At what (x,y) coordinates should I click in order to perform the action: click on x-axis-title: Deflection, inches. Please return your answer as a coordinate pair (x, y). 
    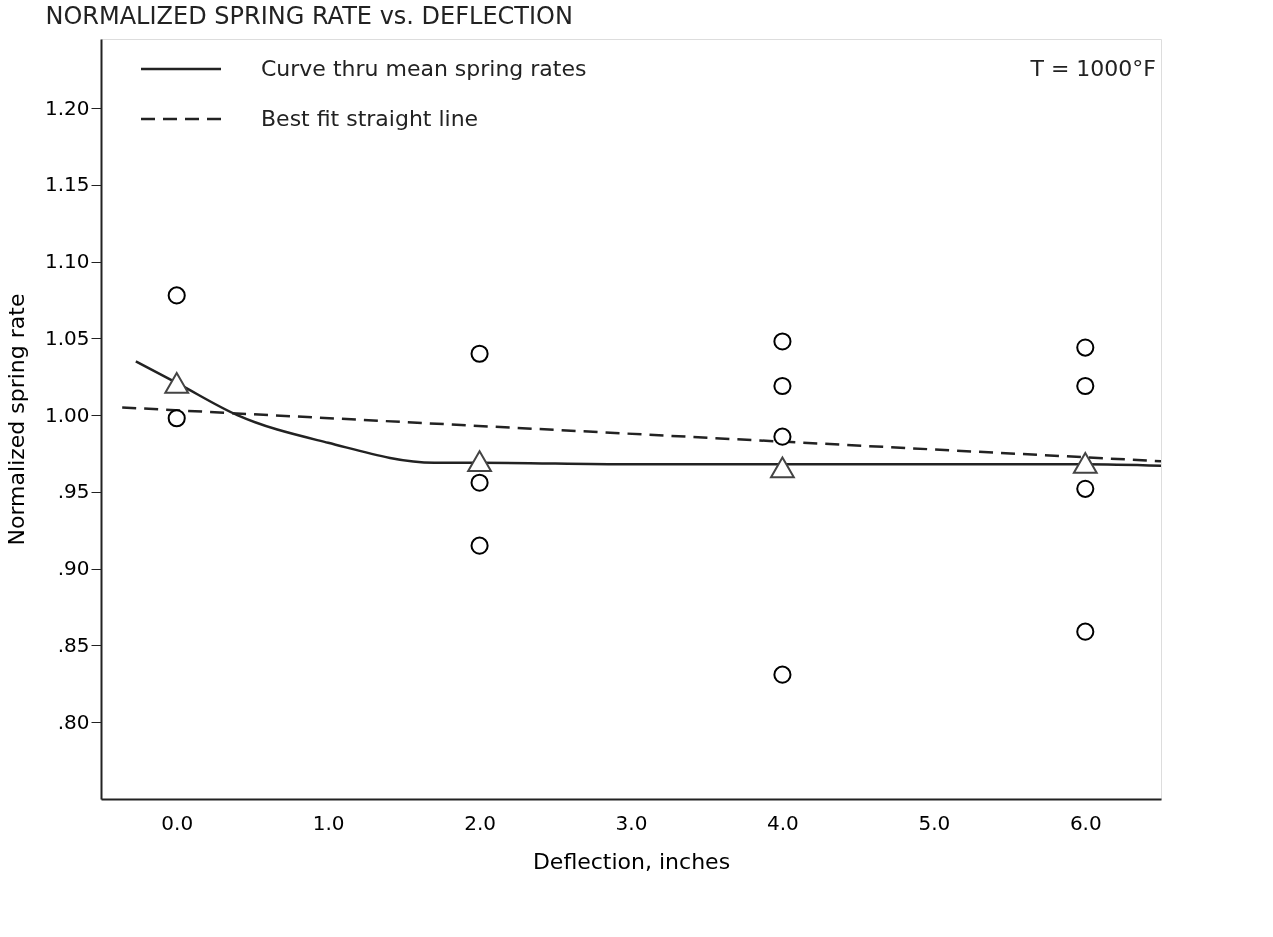
    Looking at the image, I should click on (631, 861).